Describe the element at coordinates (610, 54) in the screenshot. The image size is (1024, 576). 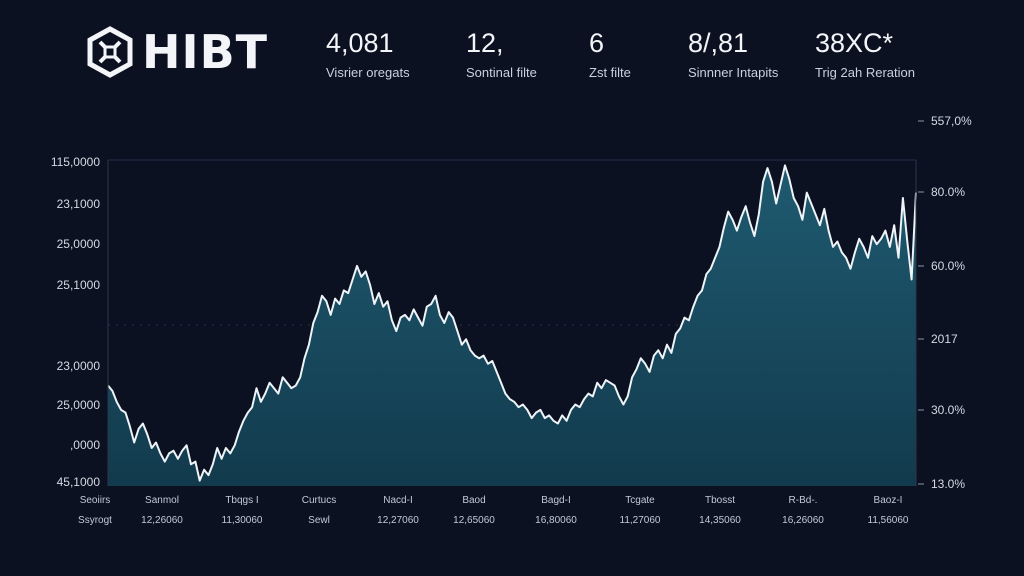
I see `stat-zst-filte: 6 Zst filte` at that location.